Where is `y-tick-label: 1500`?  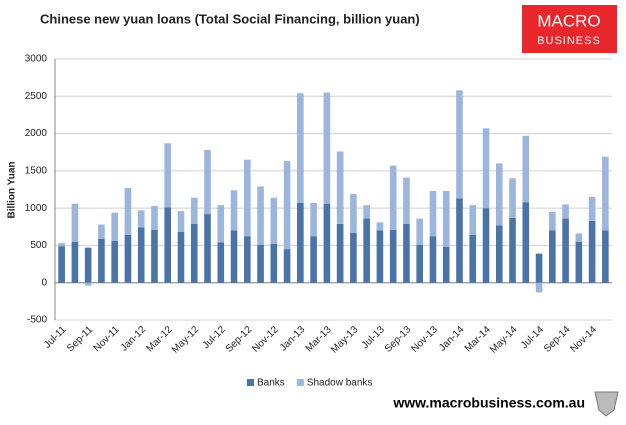 y-tick-label: 1500 is located at coordinates (36, 170).